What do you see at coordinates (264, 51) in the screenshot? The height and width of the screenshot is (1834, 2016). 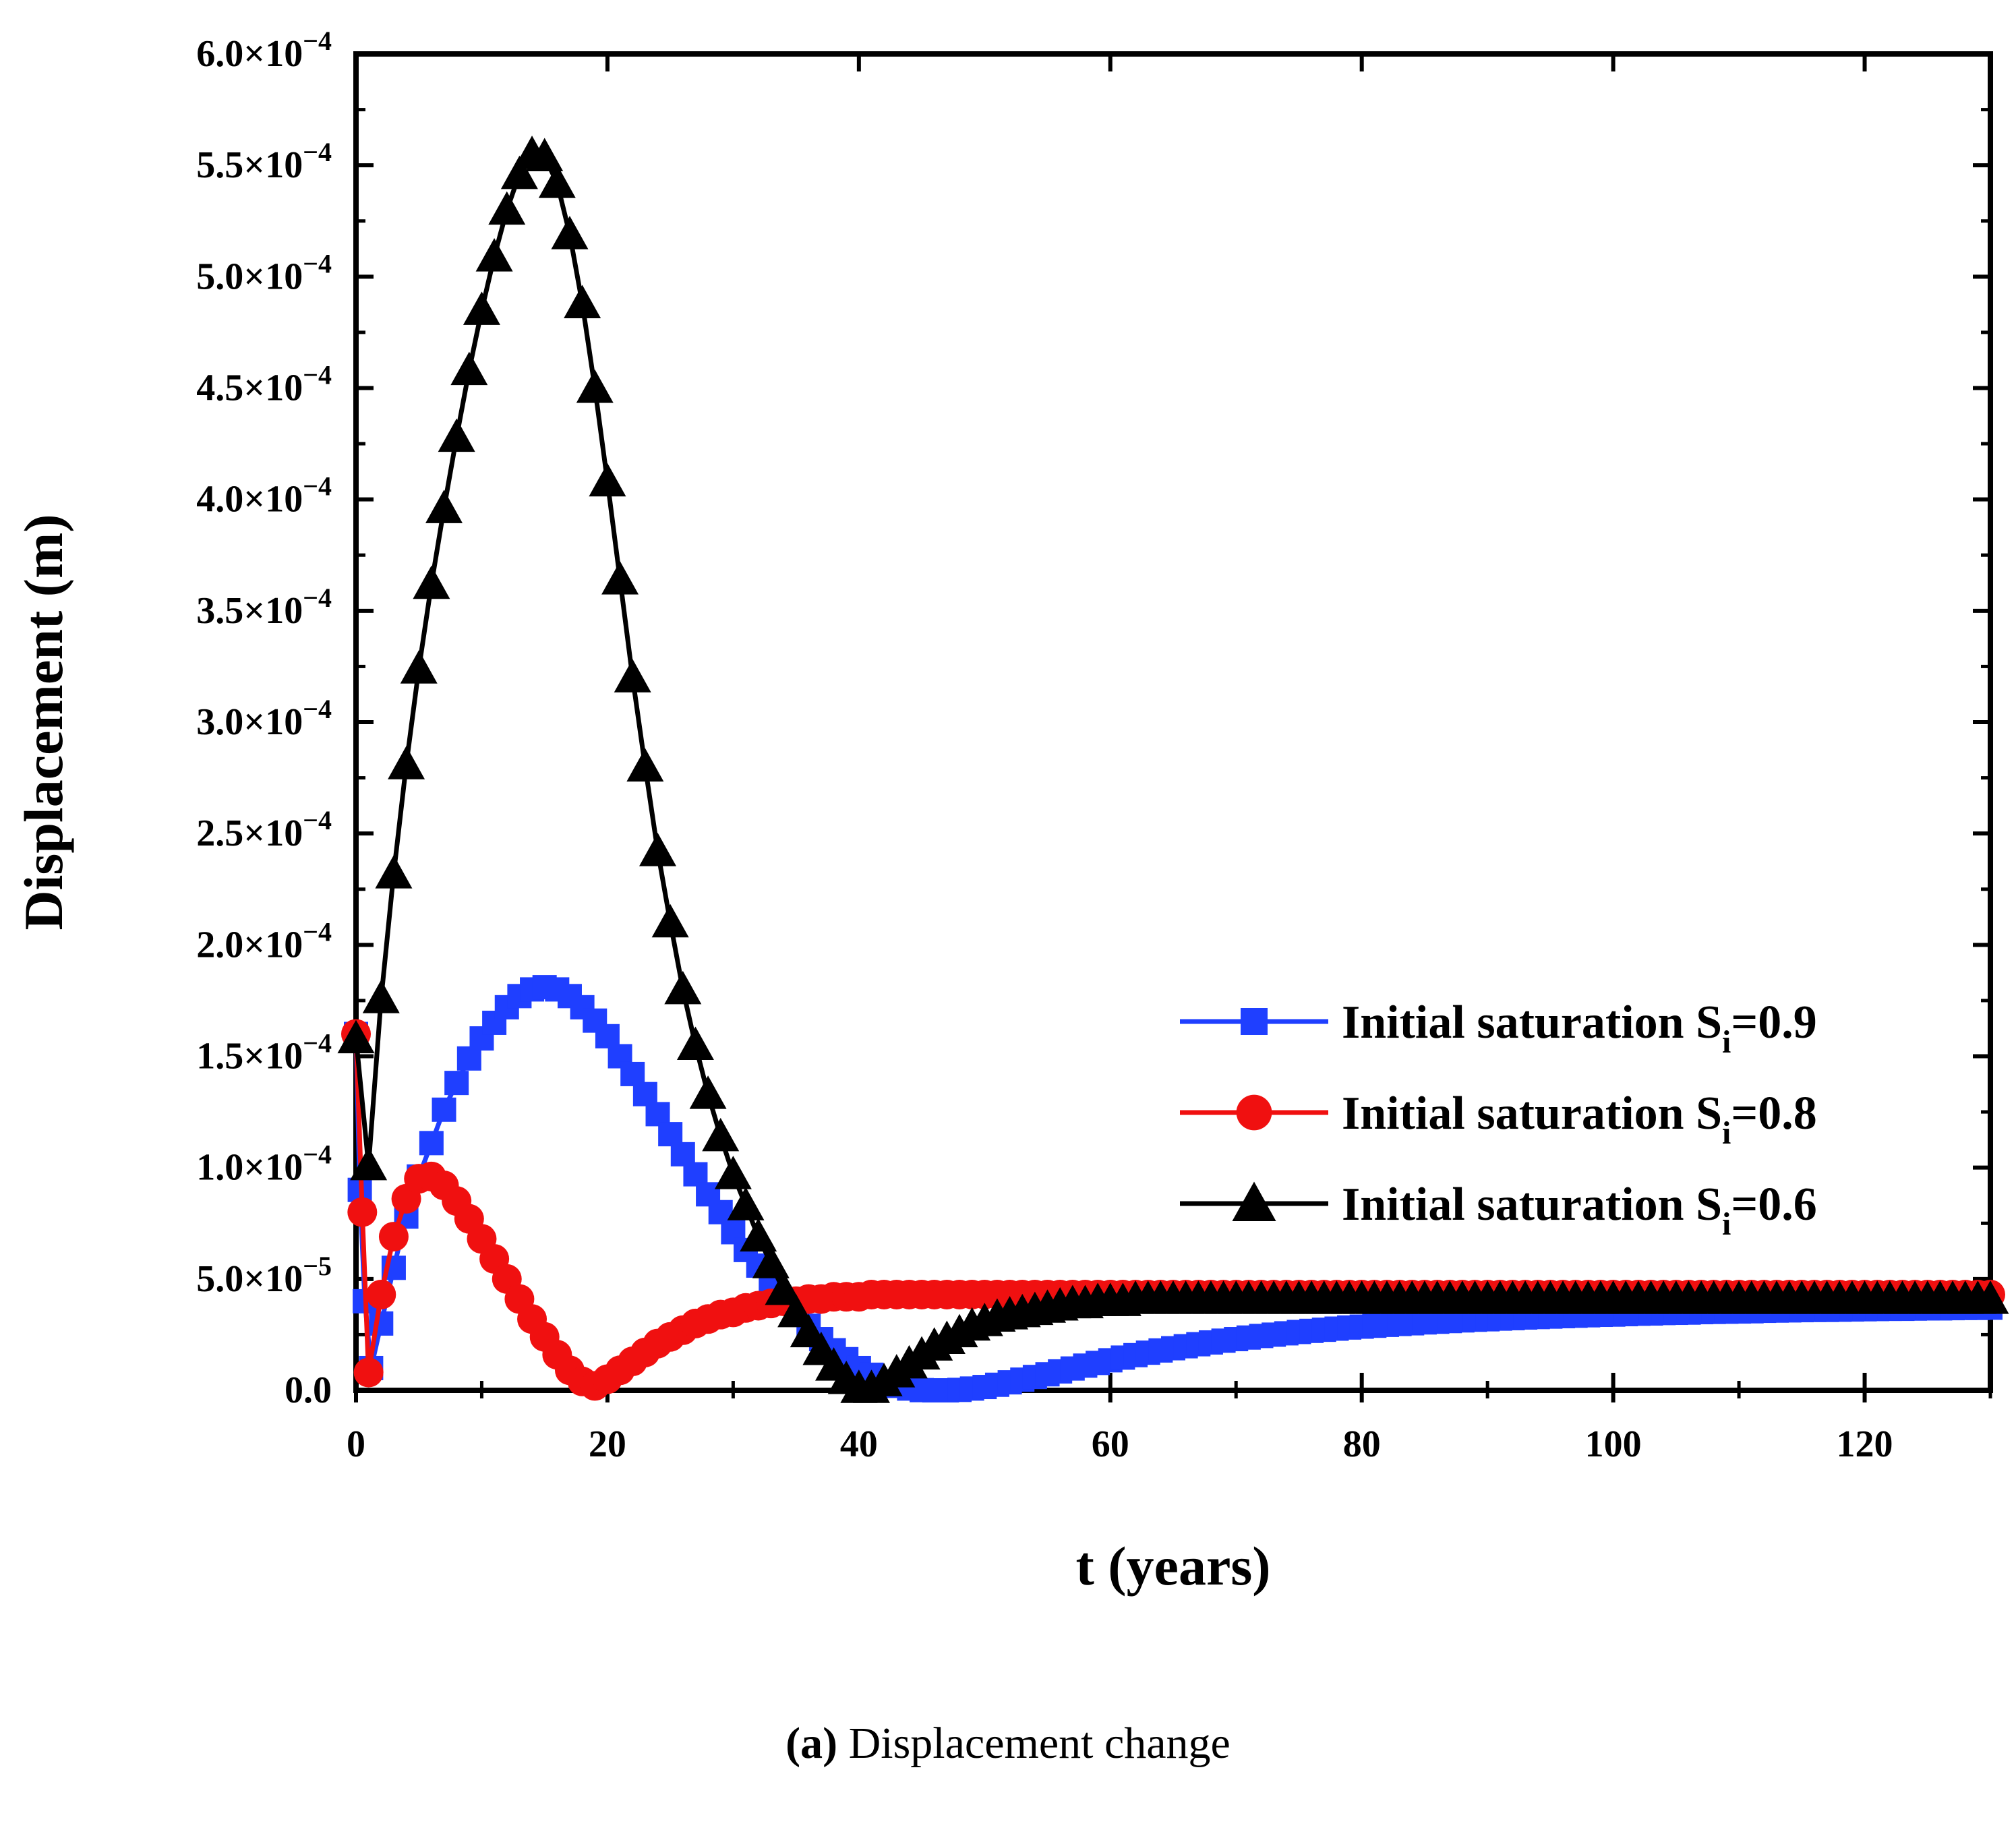 I see `y-tick-label: 6.0×10⁻⁴` at bounding box center [264, 51].